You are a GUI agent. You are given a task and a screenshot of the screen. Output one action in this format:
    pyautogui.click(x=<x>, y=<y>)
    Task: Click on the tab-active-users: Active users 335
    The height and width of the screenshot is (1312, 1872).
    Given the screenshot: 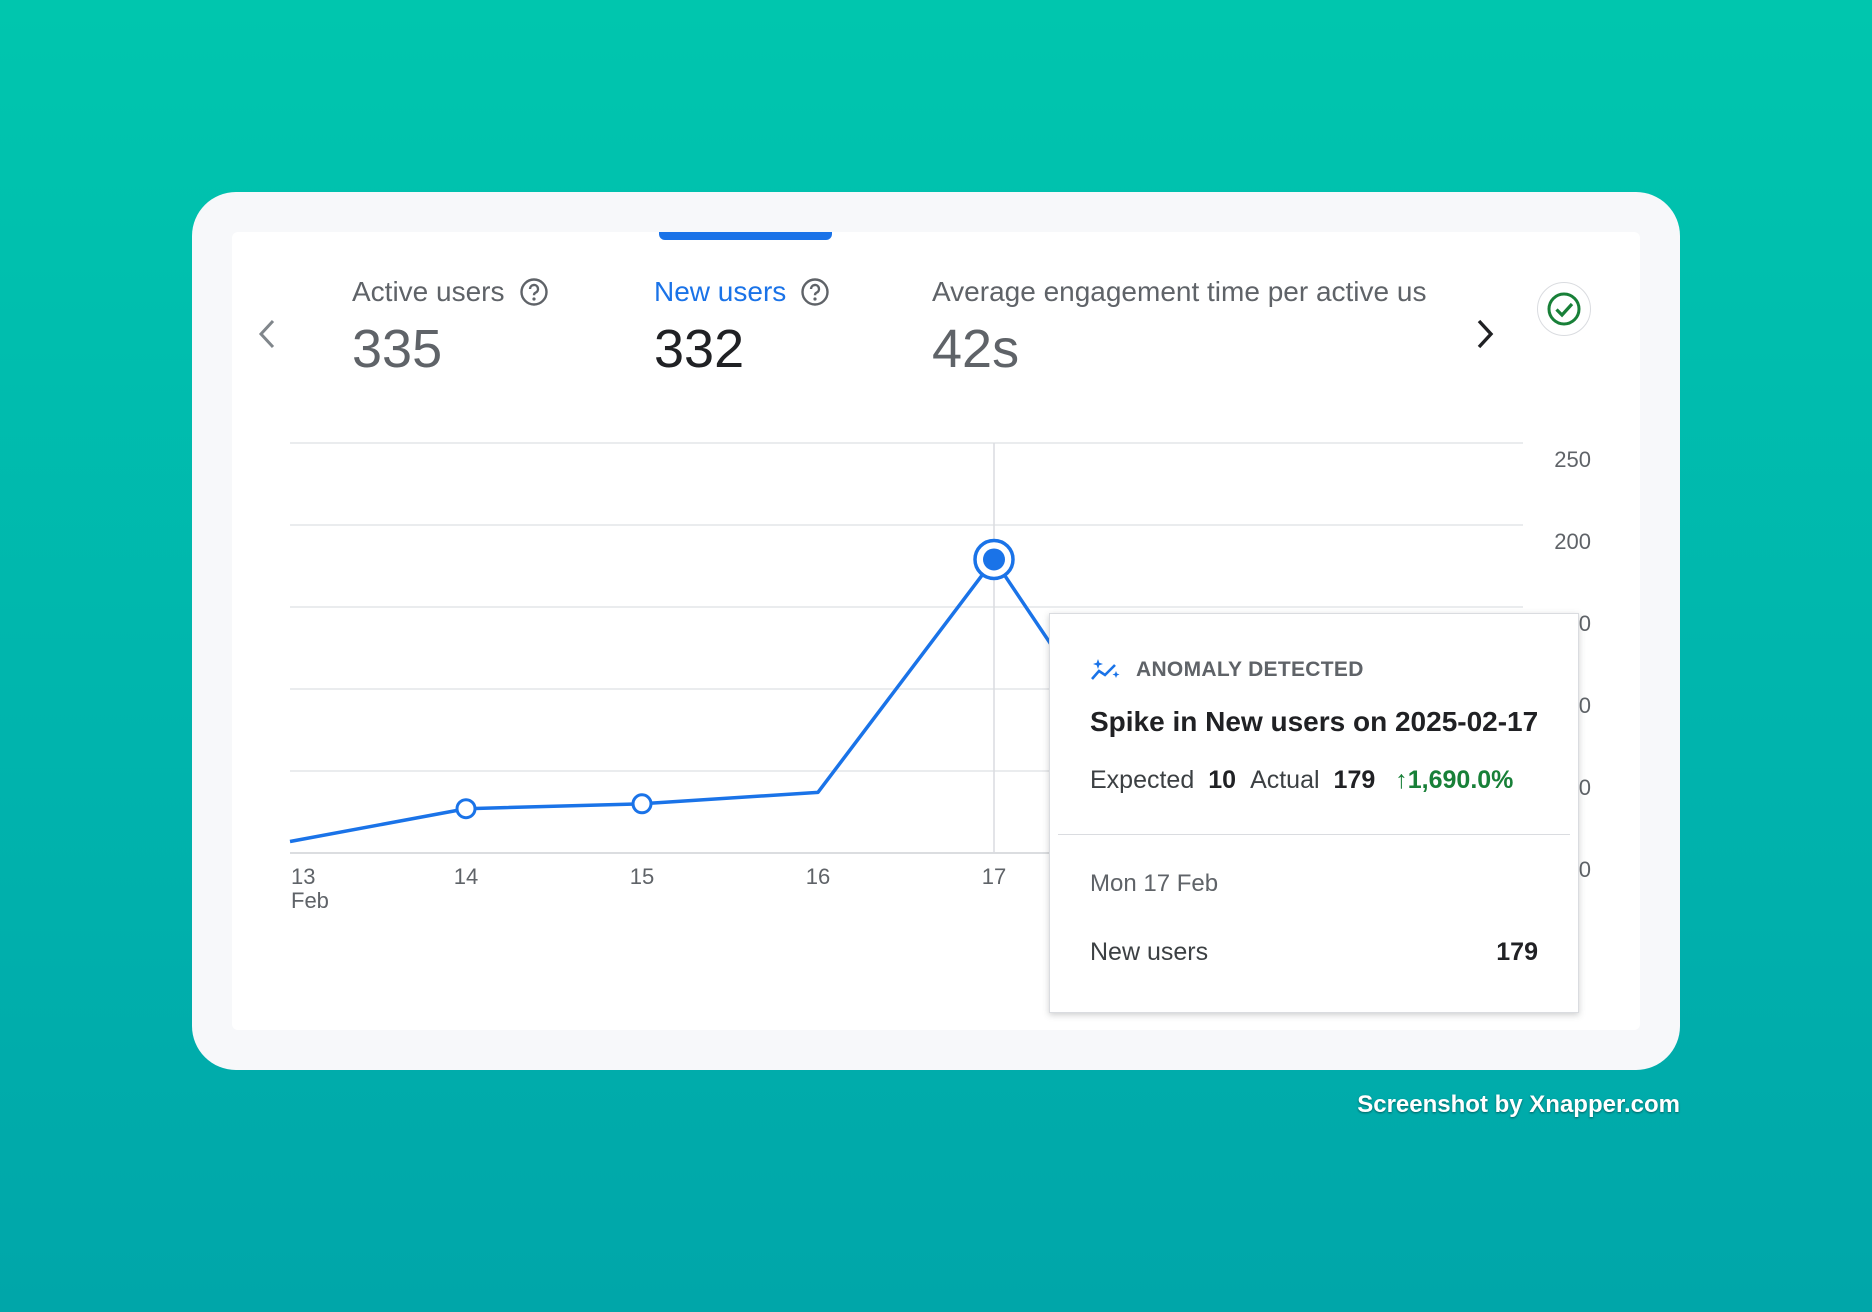 What is the action you would take?
    pyautogui.click(x=450, y=324)
    